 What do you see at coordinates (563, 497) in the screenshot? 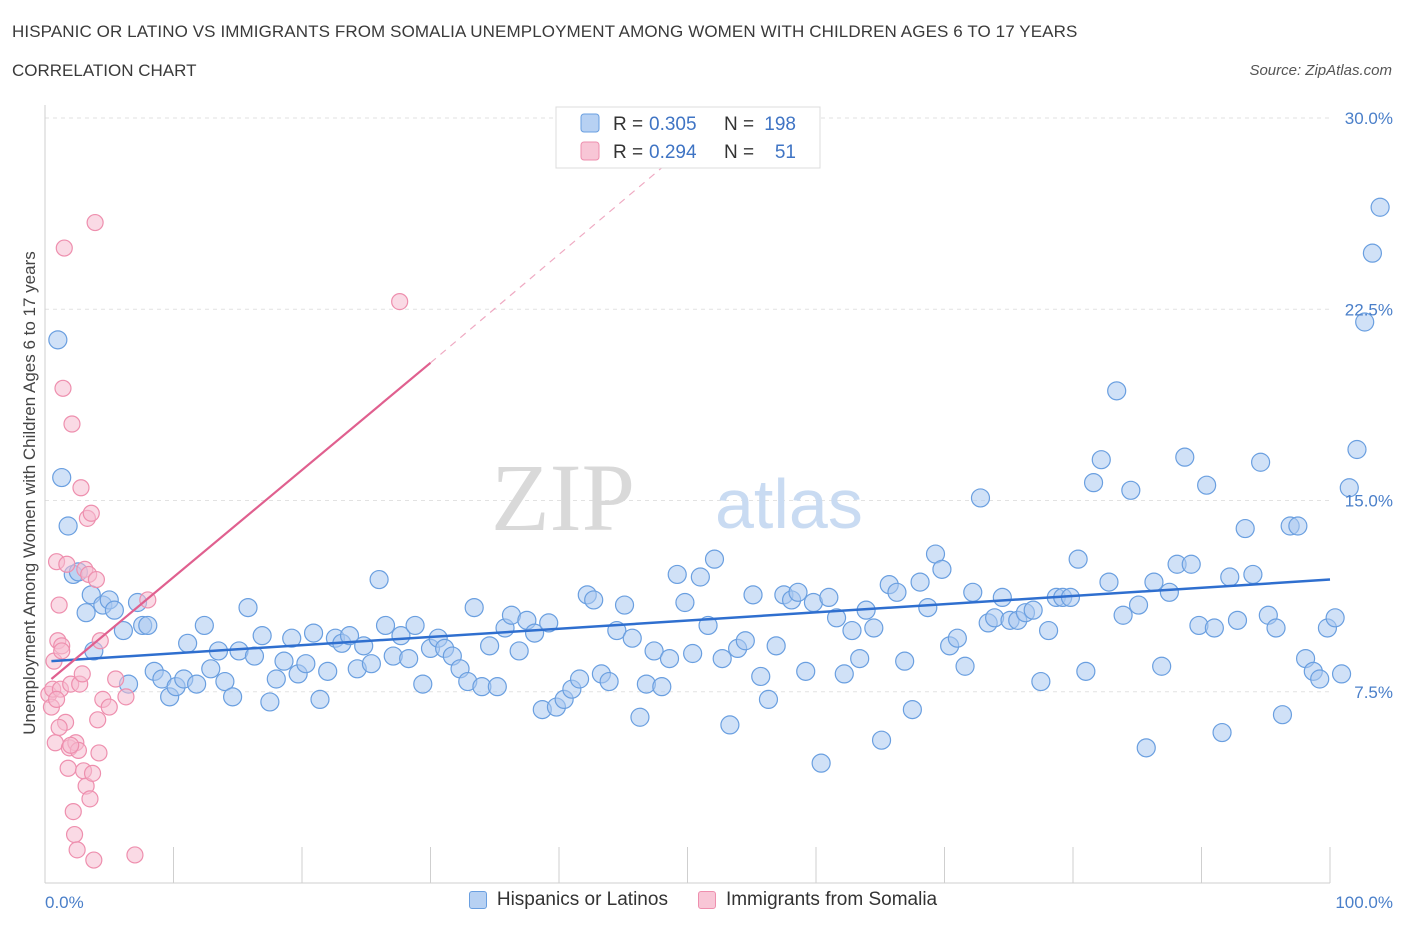
I see `watermark-zip: ZIP` at bounding box center [563, 497].